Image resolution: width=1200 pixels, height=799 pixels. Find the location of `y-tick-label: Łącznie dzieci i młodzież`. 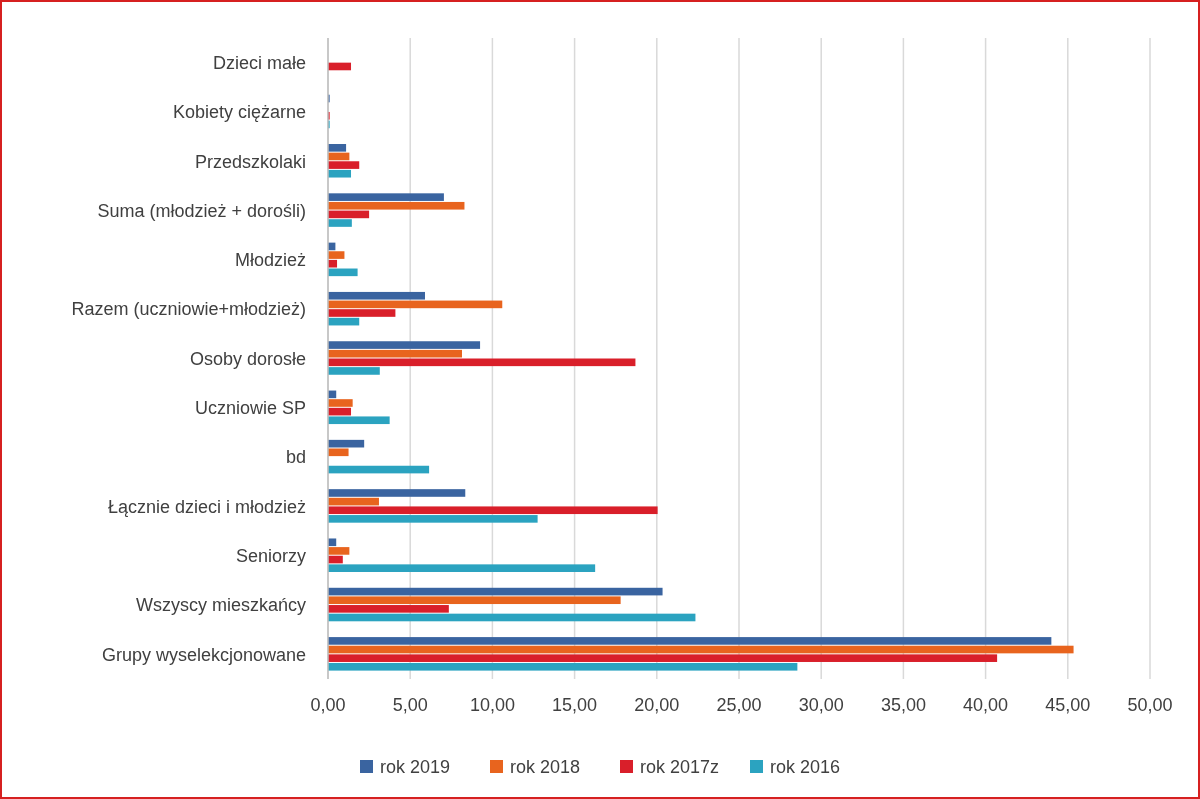

y-tick-label: Łącznie dzieci i młodzież is located at coordinates (206, 506).